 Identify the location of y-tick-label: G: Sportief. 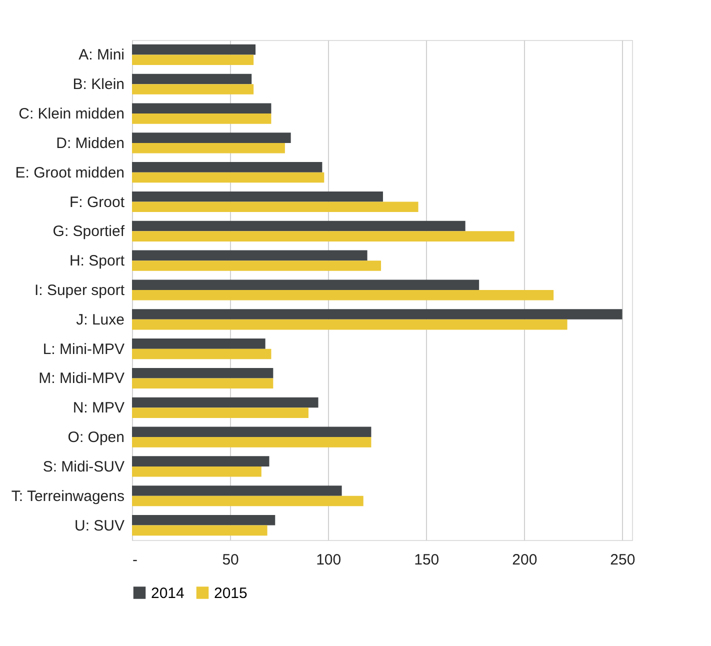
(89, 231).